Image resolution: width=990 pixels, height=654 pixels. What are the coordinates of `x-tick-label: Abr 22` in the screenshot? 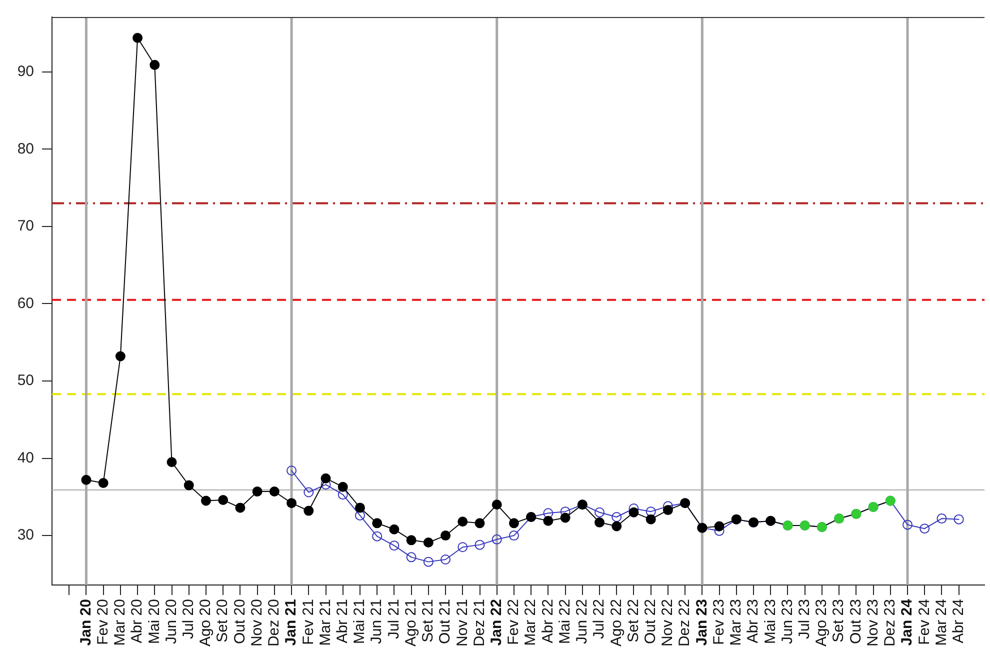 It's located at (547, 621).